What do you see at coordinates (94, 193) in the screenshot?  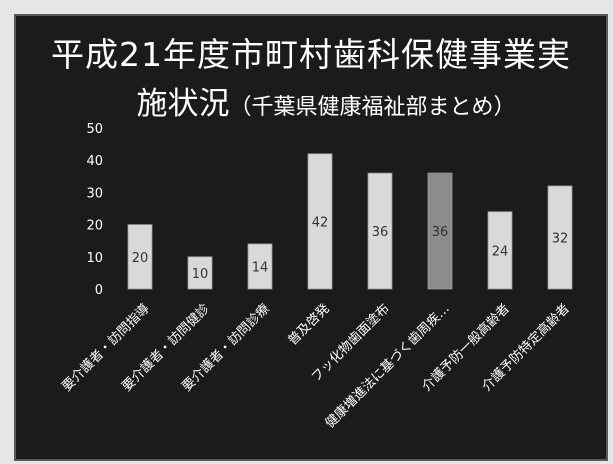 I see `y-tick-label: 30` at bounding box center [94, 193].